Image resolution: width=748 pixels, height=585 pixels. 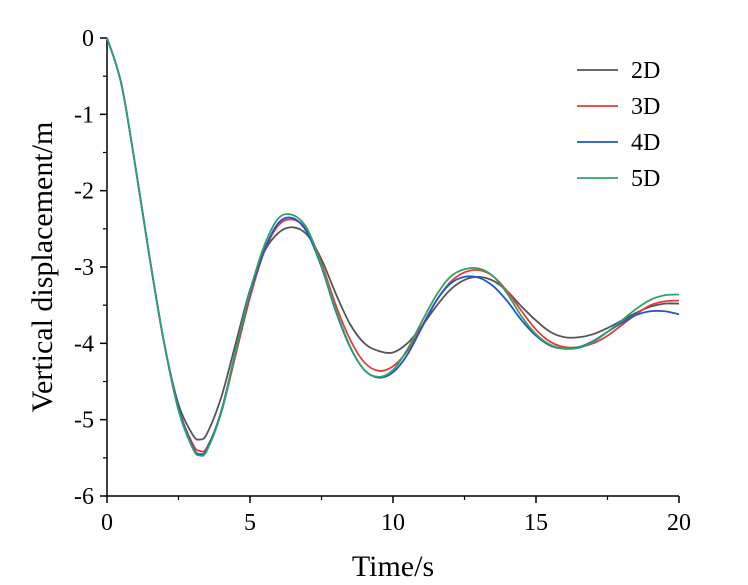 What do you see at coordinates (88, 39) in the screenshot?
I see `y-tick-label: 0` at bounding box center [88, 39].